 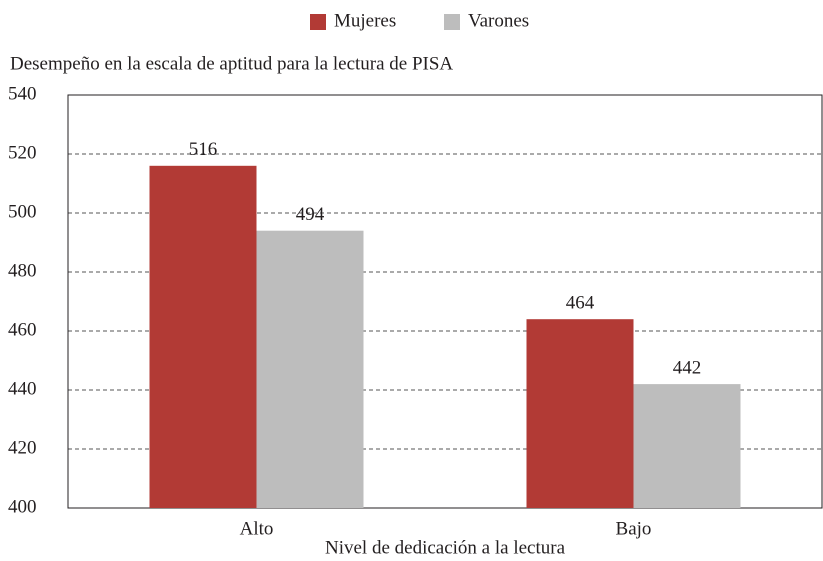 I want to click on y-tick-label: 520, so click(x=22, y=152).